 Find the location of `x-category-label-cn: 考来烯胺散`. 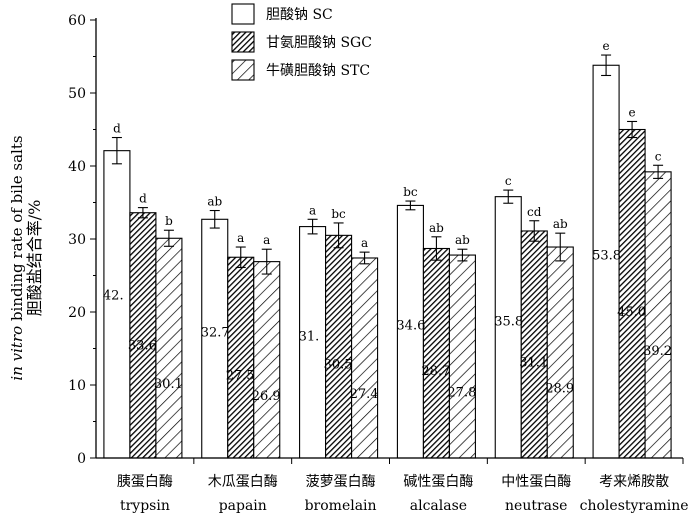

x-category-label-cn: 考来烯胺散 is located at coordinates (634, 482).